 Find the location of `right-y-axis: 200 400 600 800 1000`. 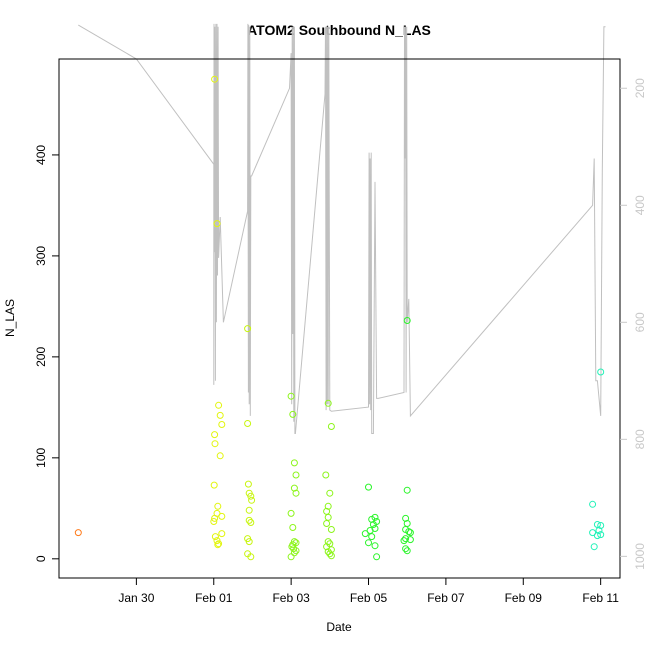

right-y-axis: 200 400 600 800 1000 is located at coordinates (633, 324).